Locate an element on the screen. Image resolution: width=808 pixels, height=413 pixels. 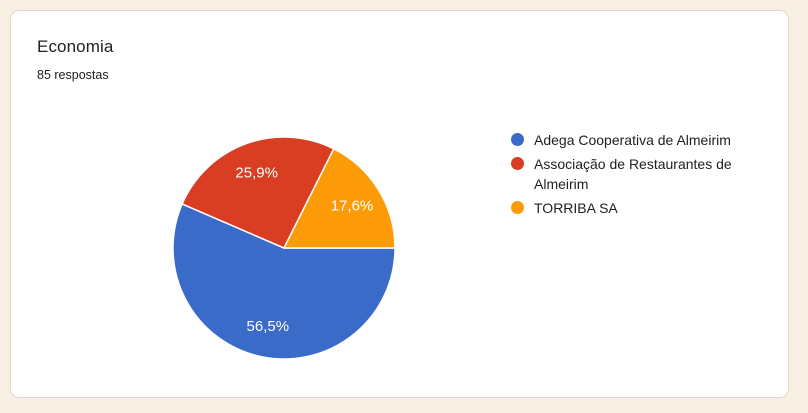
question-title: Economia is located at coordinates (75, 46).